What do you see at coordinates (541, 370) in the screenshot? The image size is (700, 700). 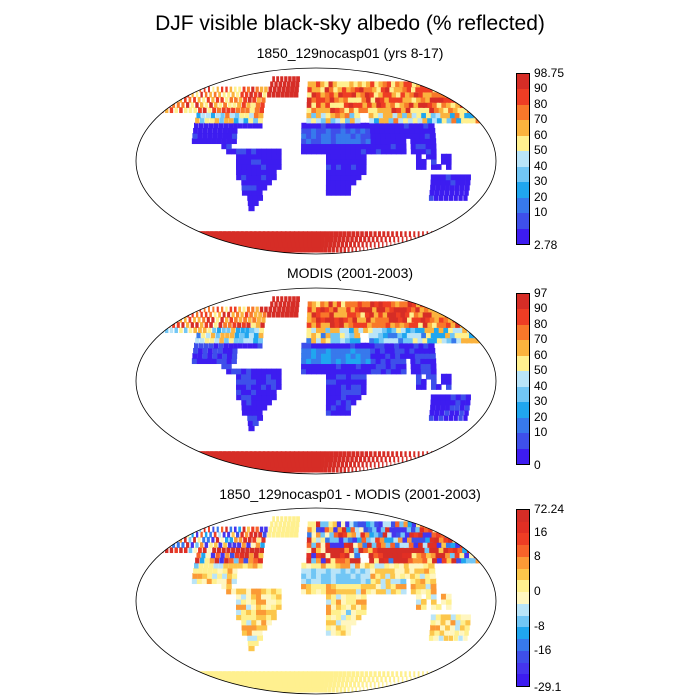 I see `colorbar-label: 50` at bounding box center [541, 370].